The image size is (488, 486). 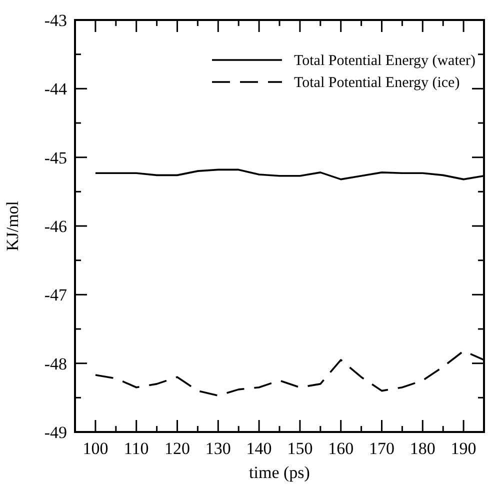 I want to click on y-tick-label: -47, so click(x=56, y=295).